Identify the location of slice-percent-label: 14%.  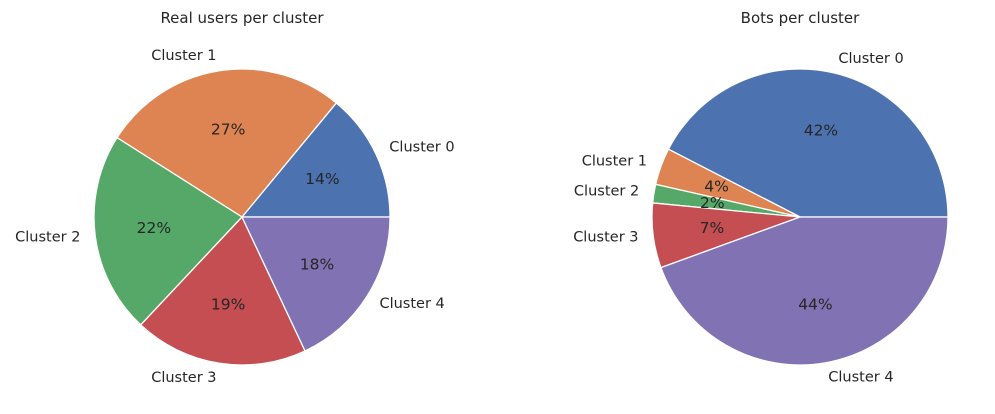
(322, 179).